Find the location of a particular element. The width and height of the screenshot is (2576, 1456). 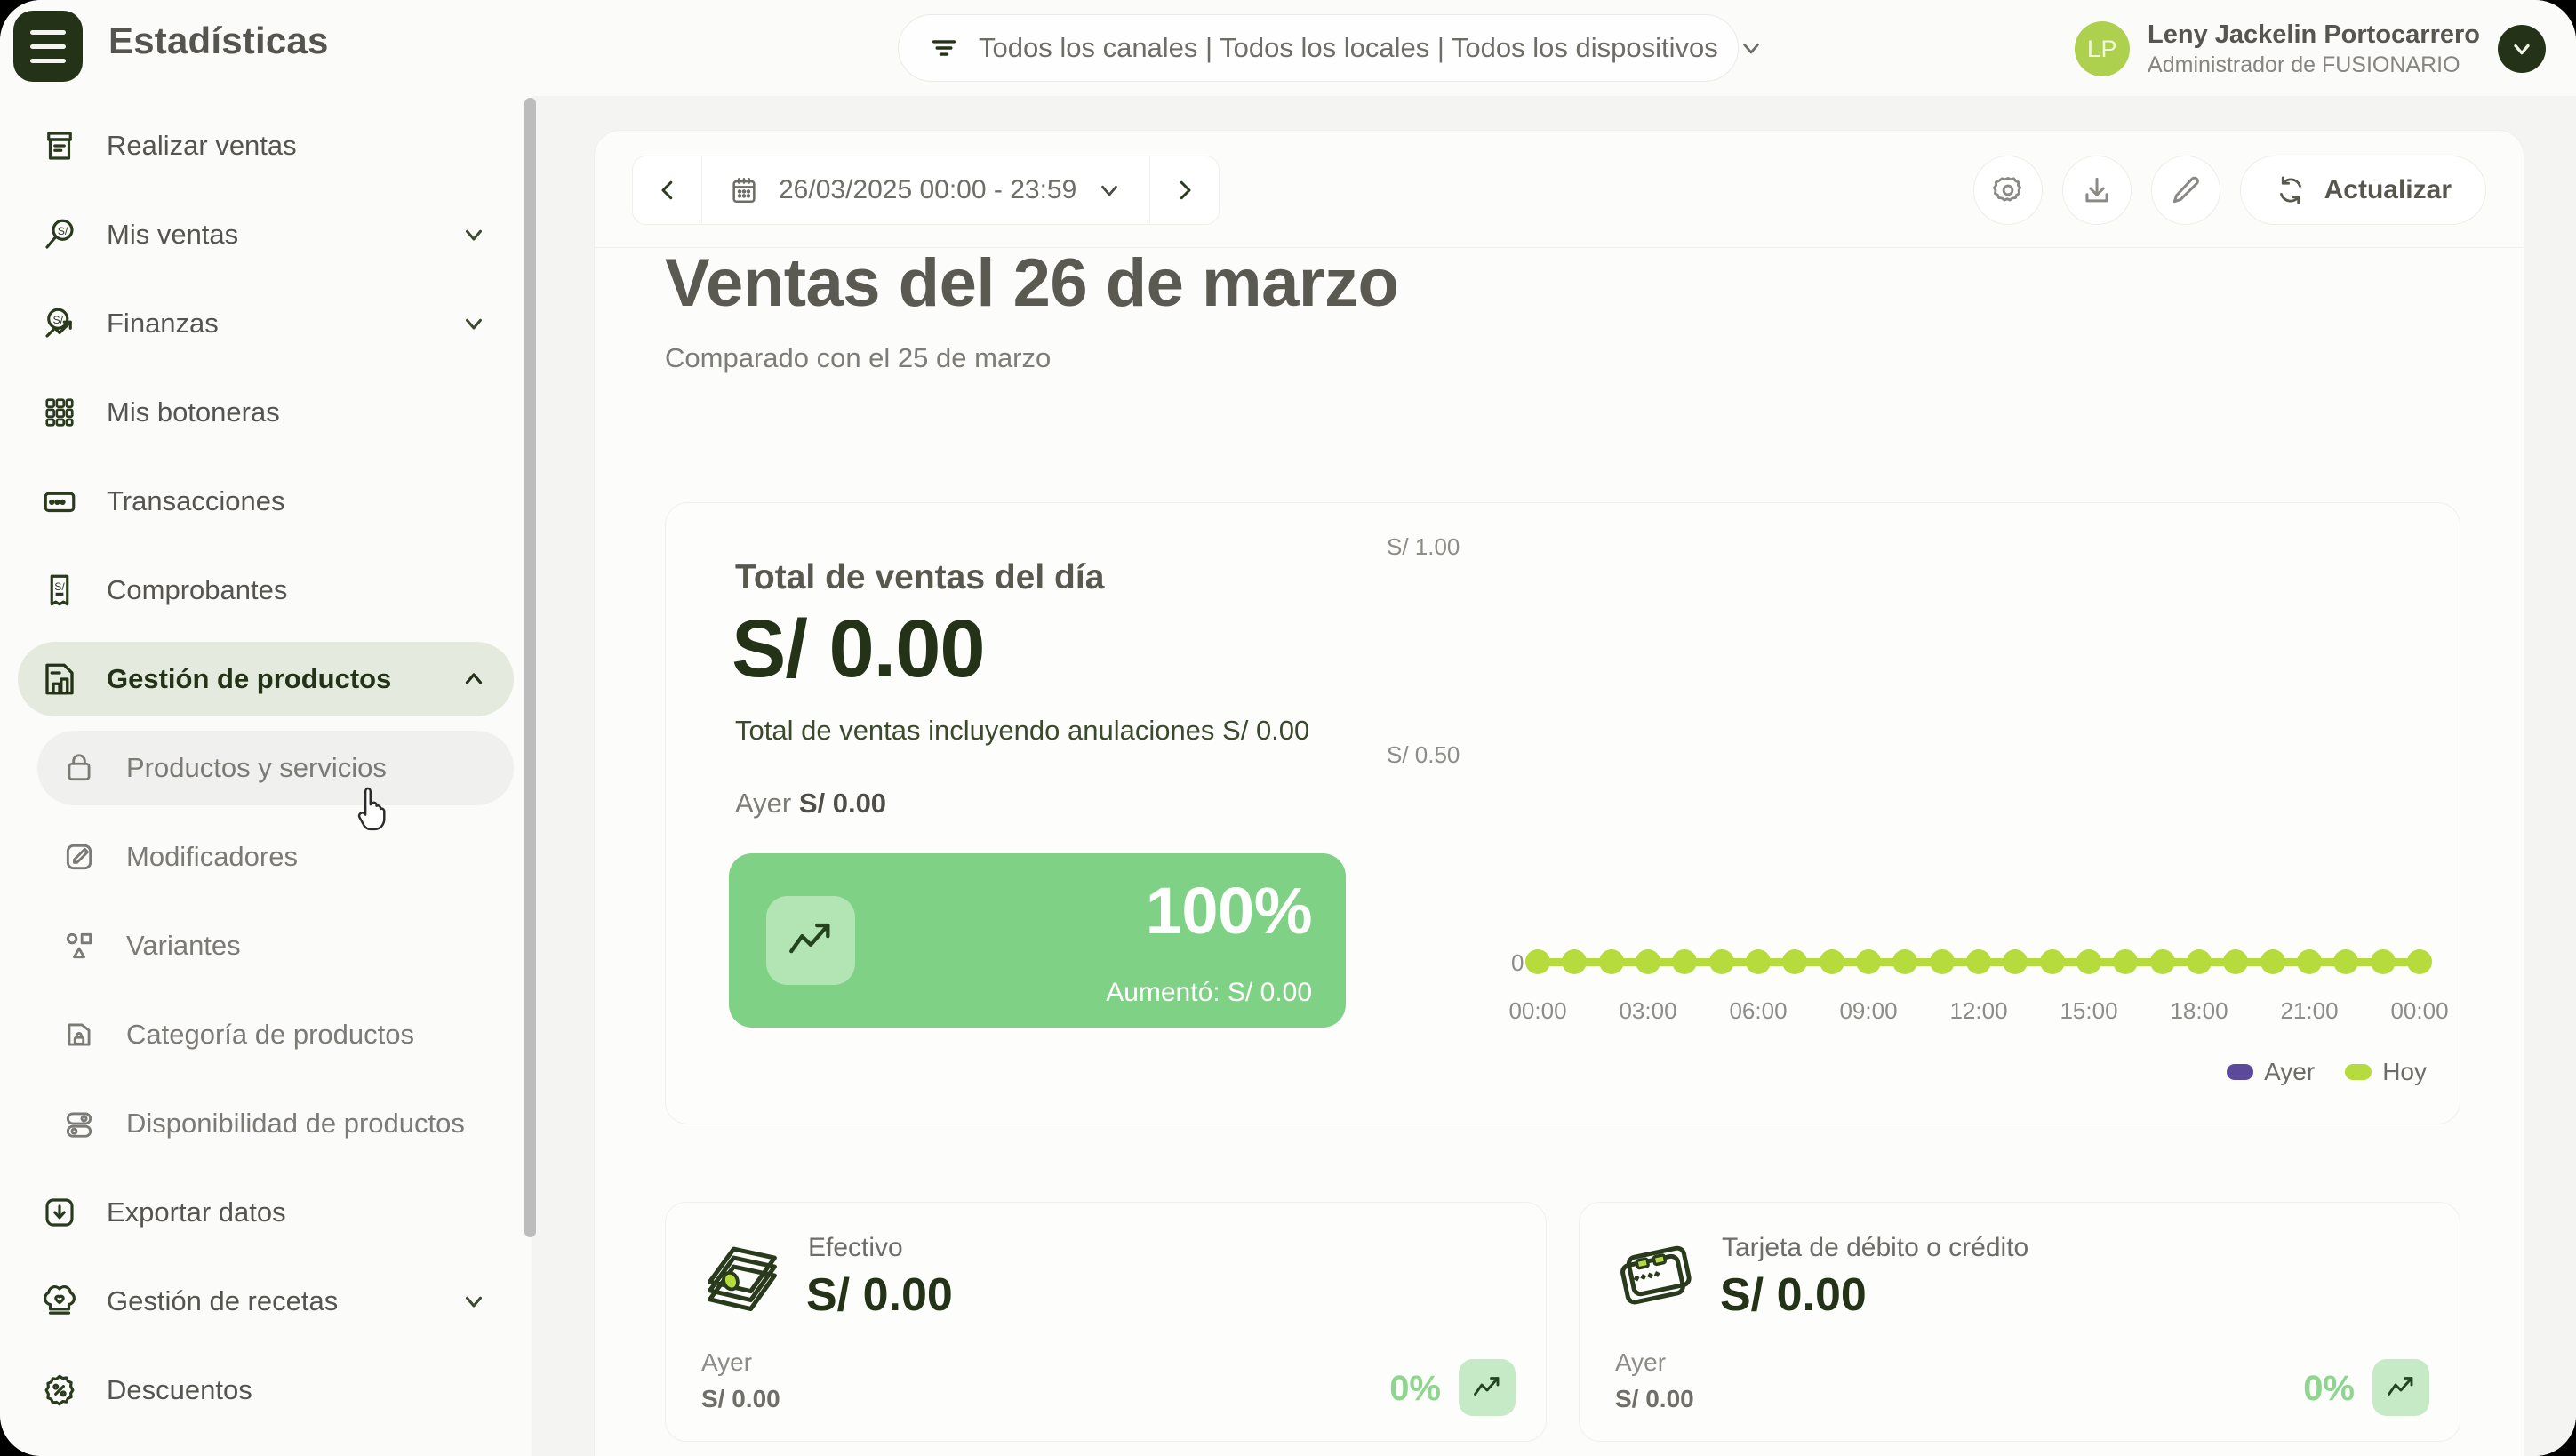

x-axis-tick-label: 06:00 is located at coordinates (1758, 1010).